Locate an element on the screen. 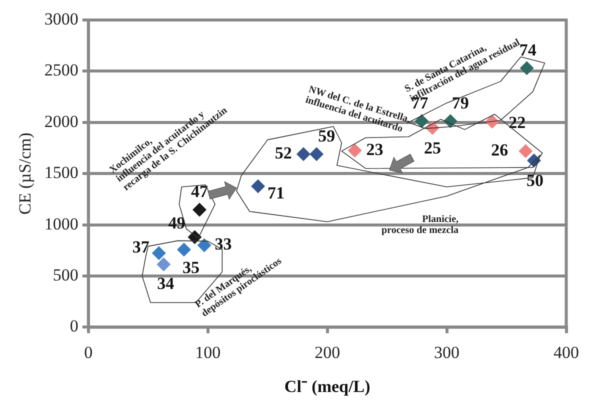  y-tick-label: 500 is located at coordinates (65, 274).